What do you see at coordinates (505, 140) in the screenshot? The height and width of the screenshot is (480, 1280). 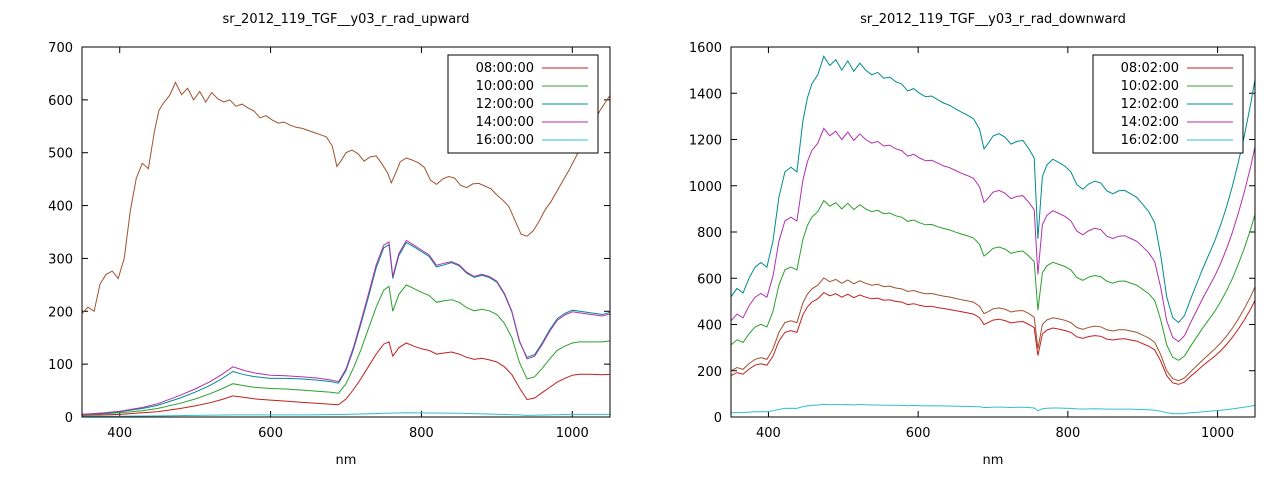 I see `legend-label: 16:00:00` at bounding box center [505, 140].